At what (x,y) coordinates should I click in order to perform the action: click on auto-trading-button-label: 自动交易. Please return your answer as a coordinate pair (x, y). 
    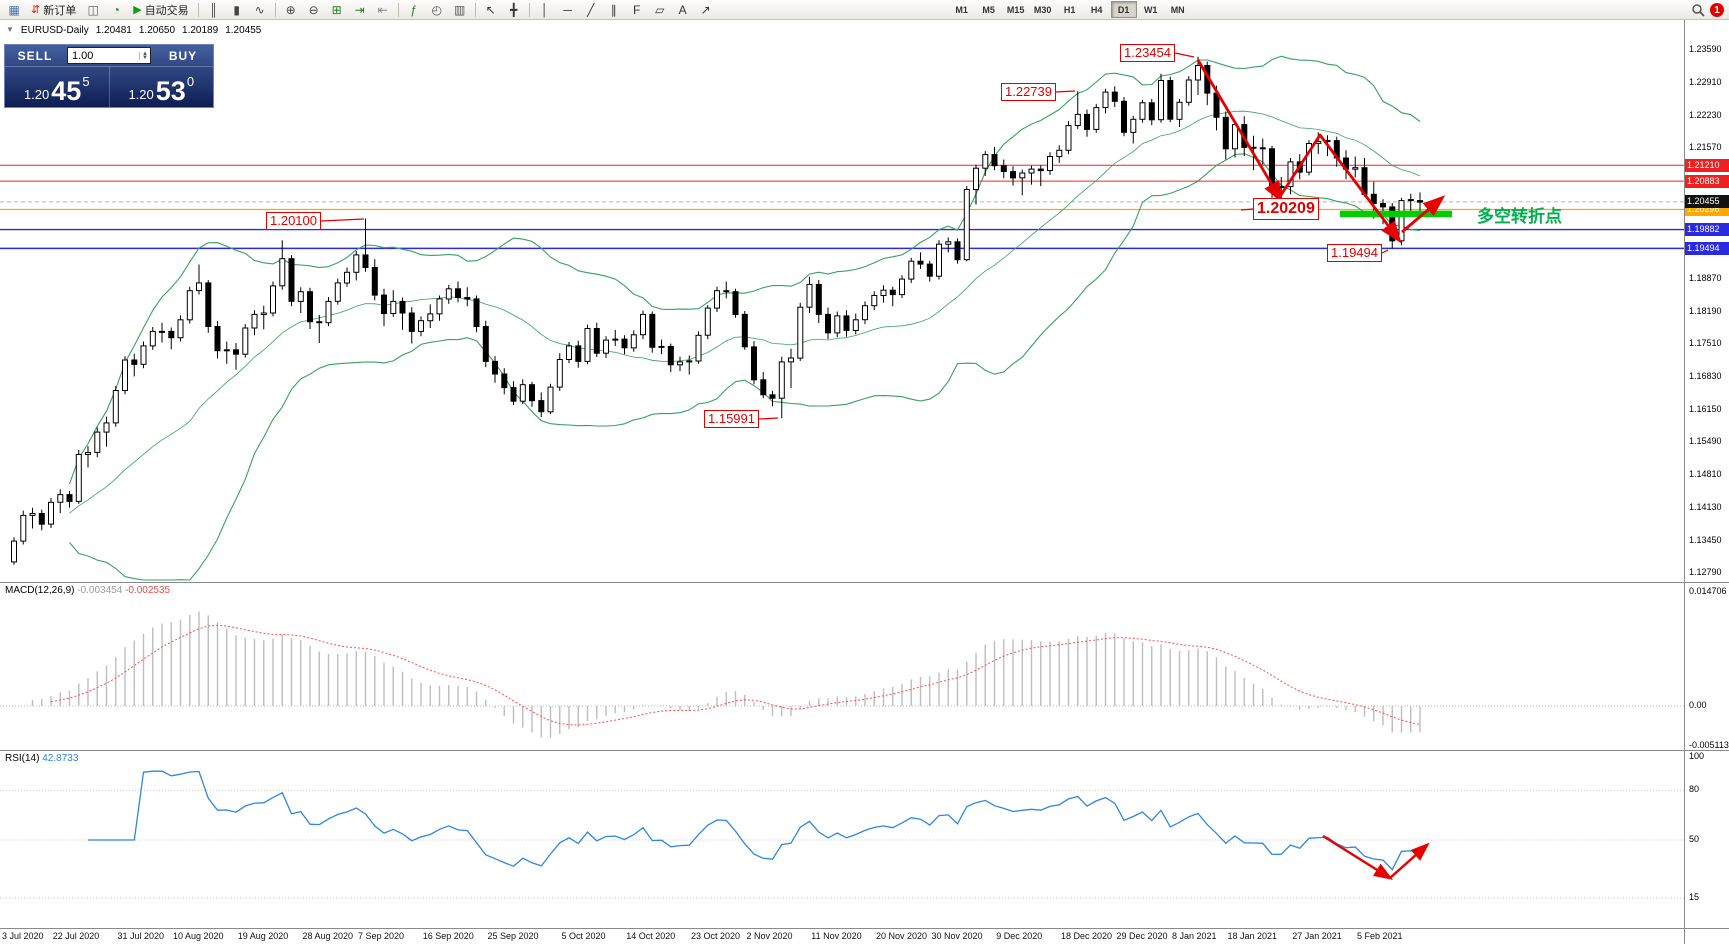
    Looking at the image, I should click on (166, 10).